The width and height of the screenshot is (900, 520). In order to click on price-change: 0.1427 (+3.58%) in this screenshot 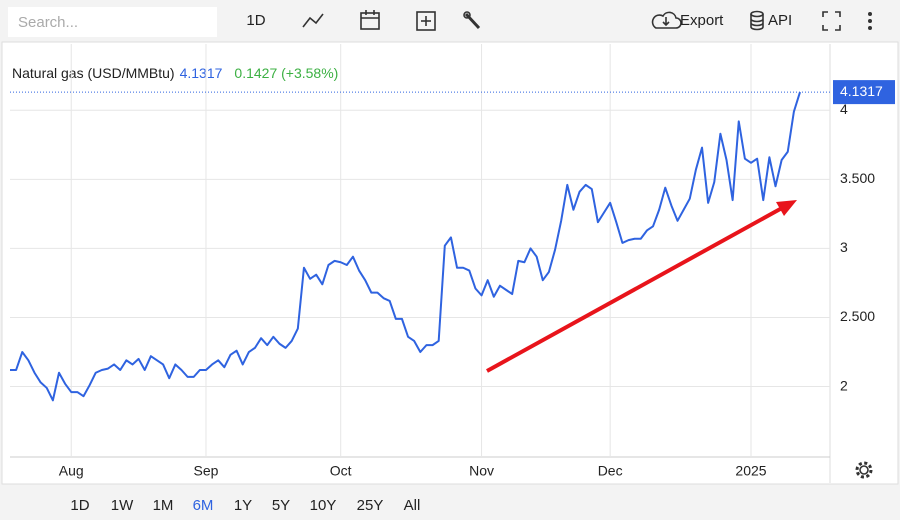, I will do `click(286, 73)`.